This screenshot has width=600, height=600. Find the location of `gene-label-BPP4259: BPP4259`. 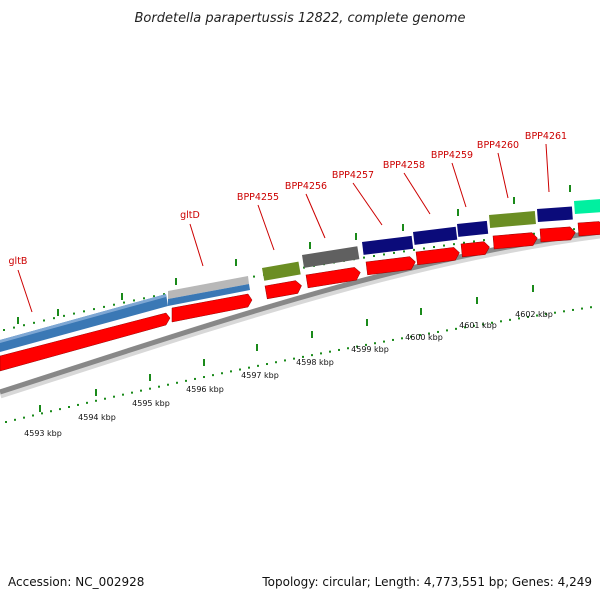

gene-label-BPP4259: BPP4259 is located at coordinates (452, 155).